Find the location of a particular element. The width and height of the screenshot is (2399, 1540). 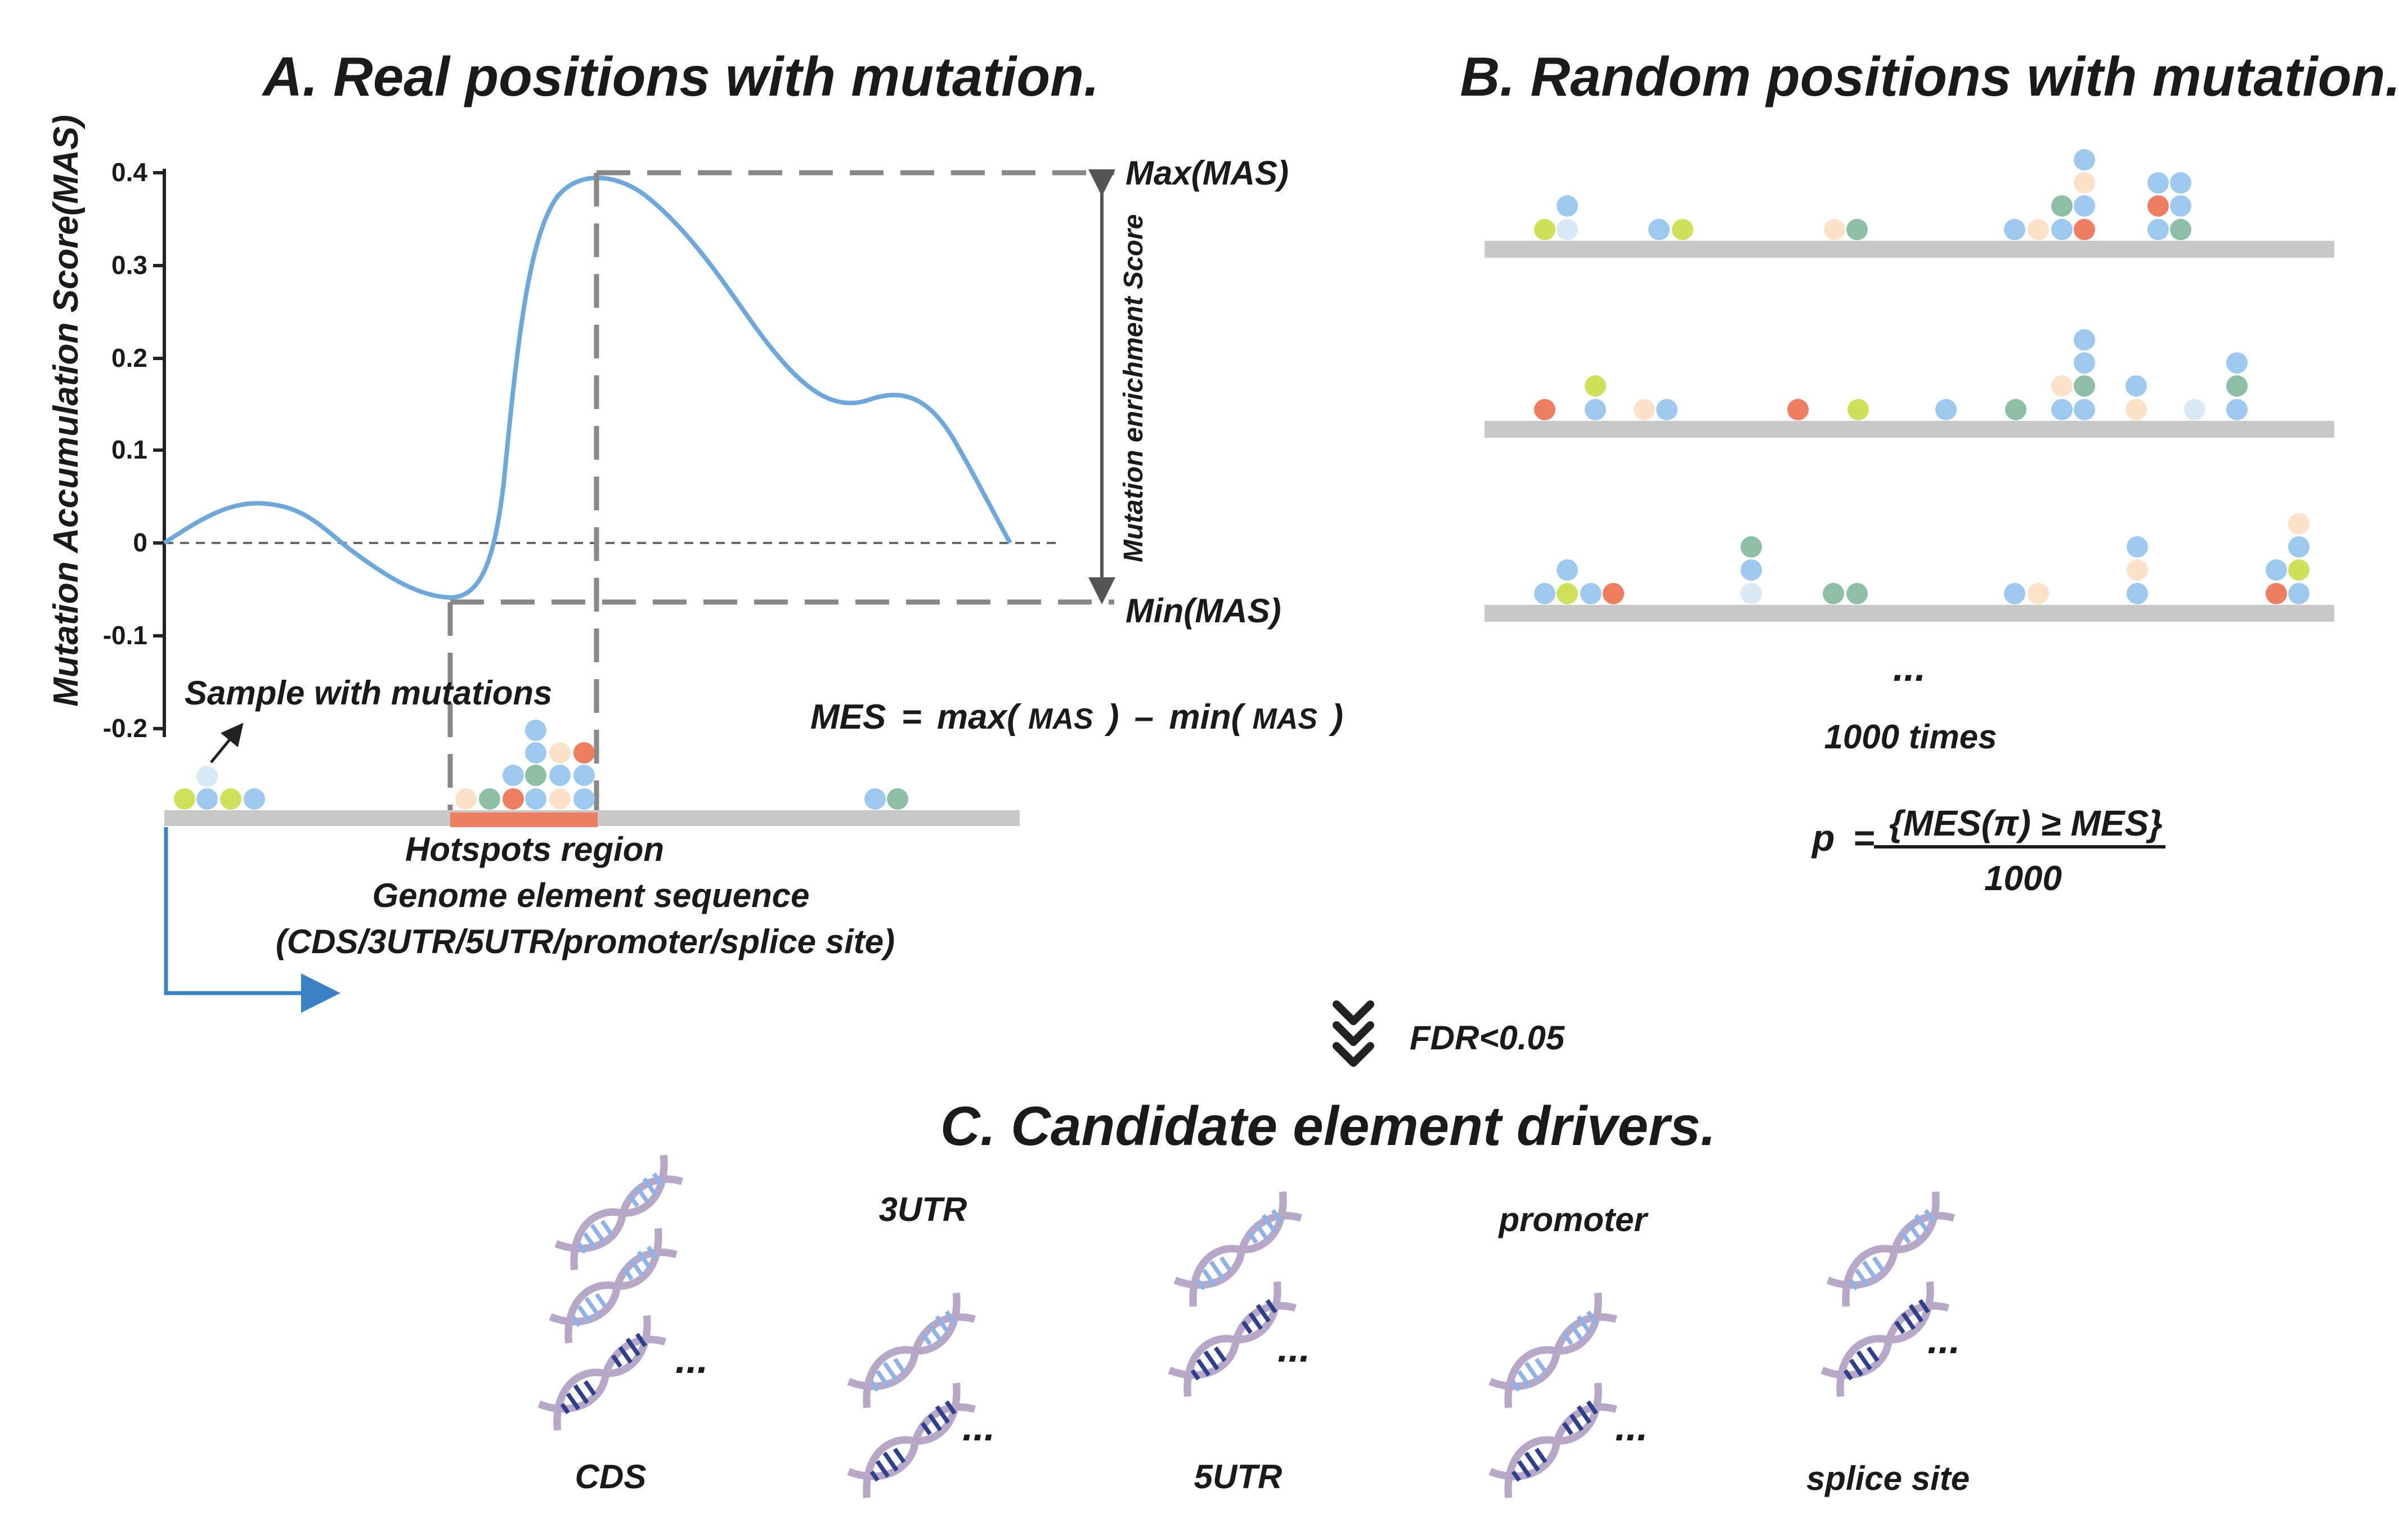

element-label-splice-site: splice site is located at coordinates (1888, 1478).